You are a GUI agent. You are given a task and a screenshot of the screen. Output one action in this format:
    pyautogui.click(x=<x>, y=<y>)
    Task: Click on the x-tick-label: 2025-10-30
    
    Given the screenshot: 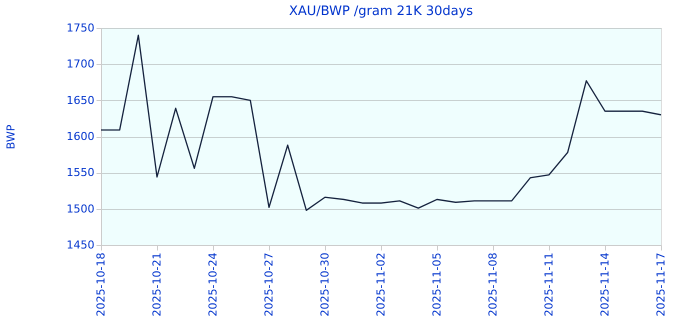 What is the action you would take?
    pyautogui.click(x=325, y=284)
    